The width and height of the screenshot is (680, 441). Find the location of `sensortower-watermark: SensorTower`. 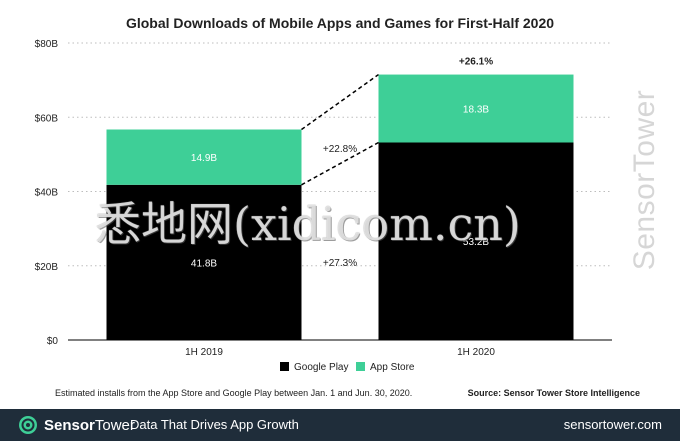

sensortower-watermark: SensorTower is located at coordinates (644, 180).